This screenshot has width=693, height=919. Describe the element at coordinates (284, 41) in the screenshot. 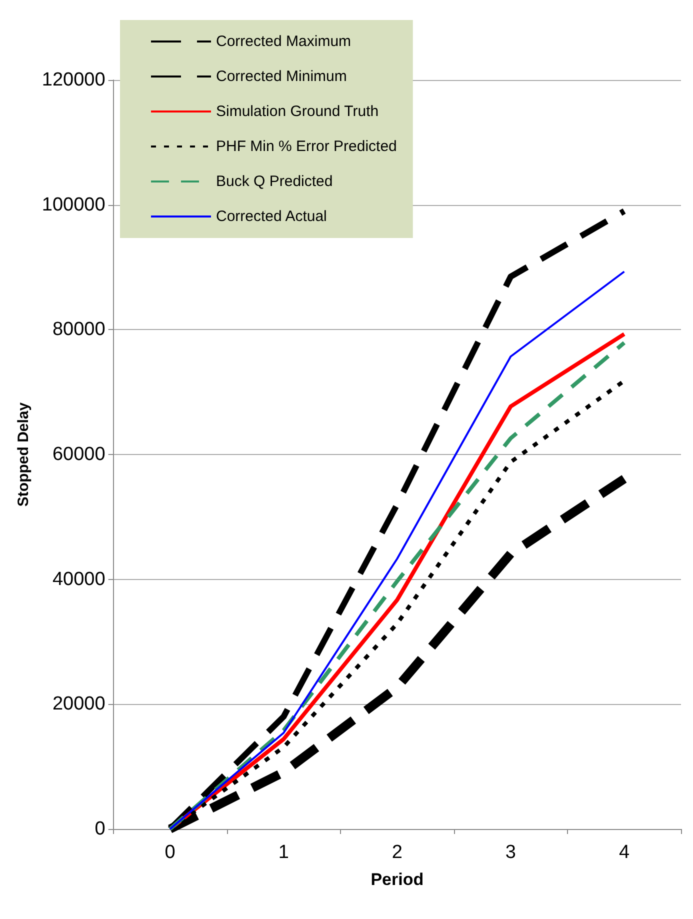

I see `legend-label: Corrected Maximum` at that location.